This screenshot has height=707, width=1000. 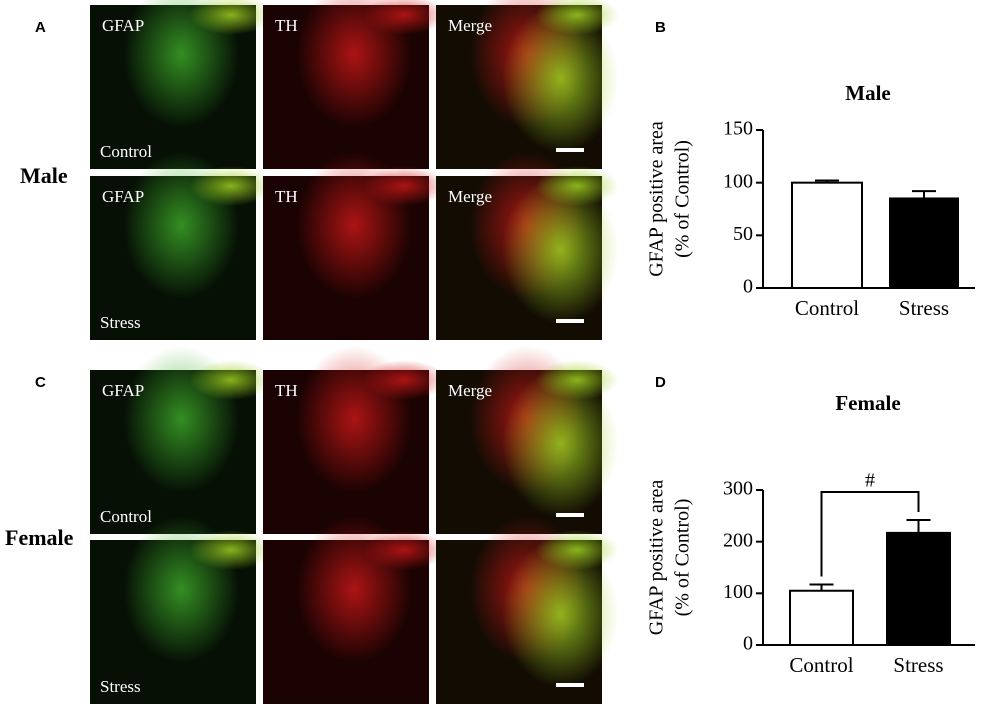 I want to click on panel-letter: C, so click(x=40, y=382).